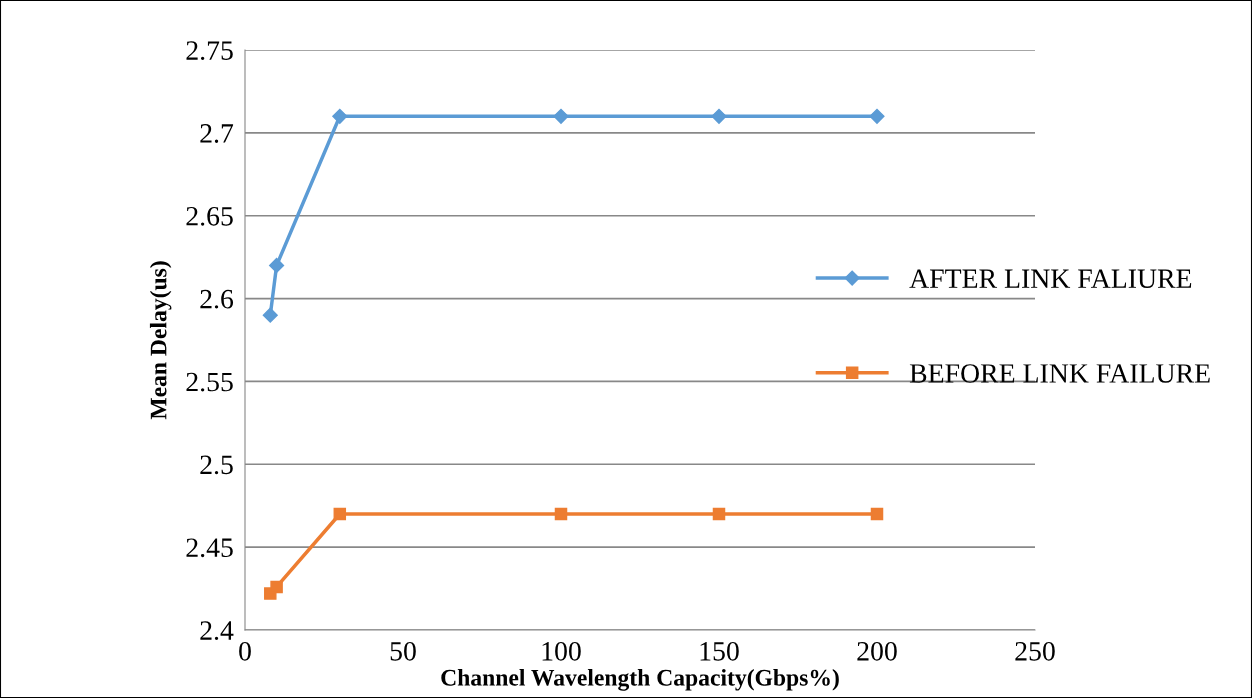  Describe the element at coordinates (209, 382) in the screenshot. I see `y-tick-label: 2.55` at that location.